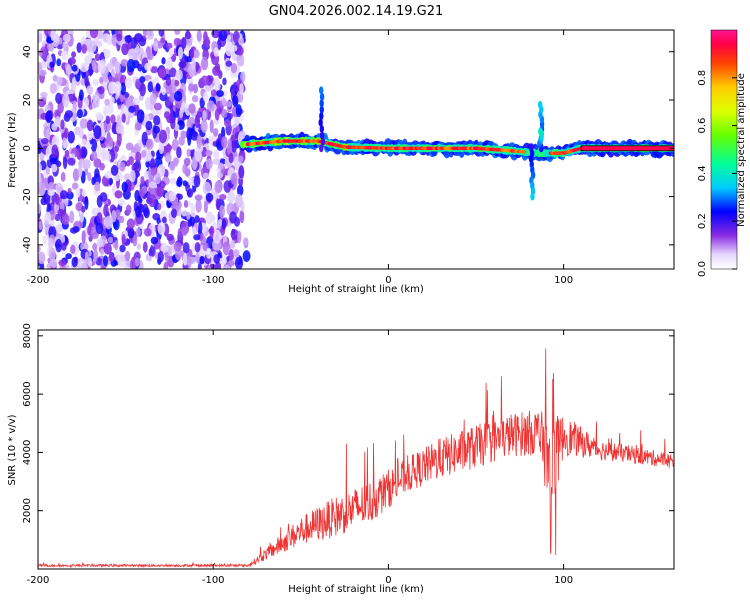 The image size is (750, 600). I want to click on chart-title: GN04.2026.002.14.19.G21, so click(356, 11).